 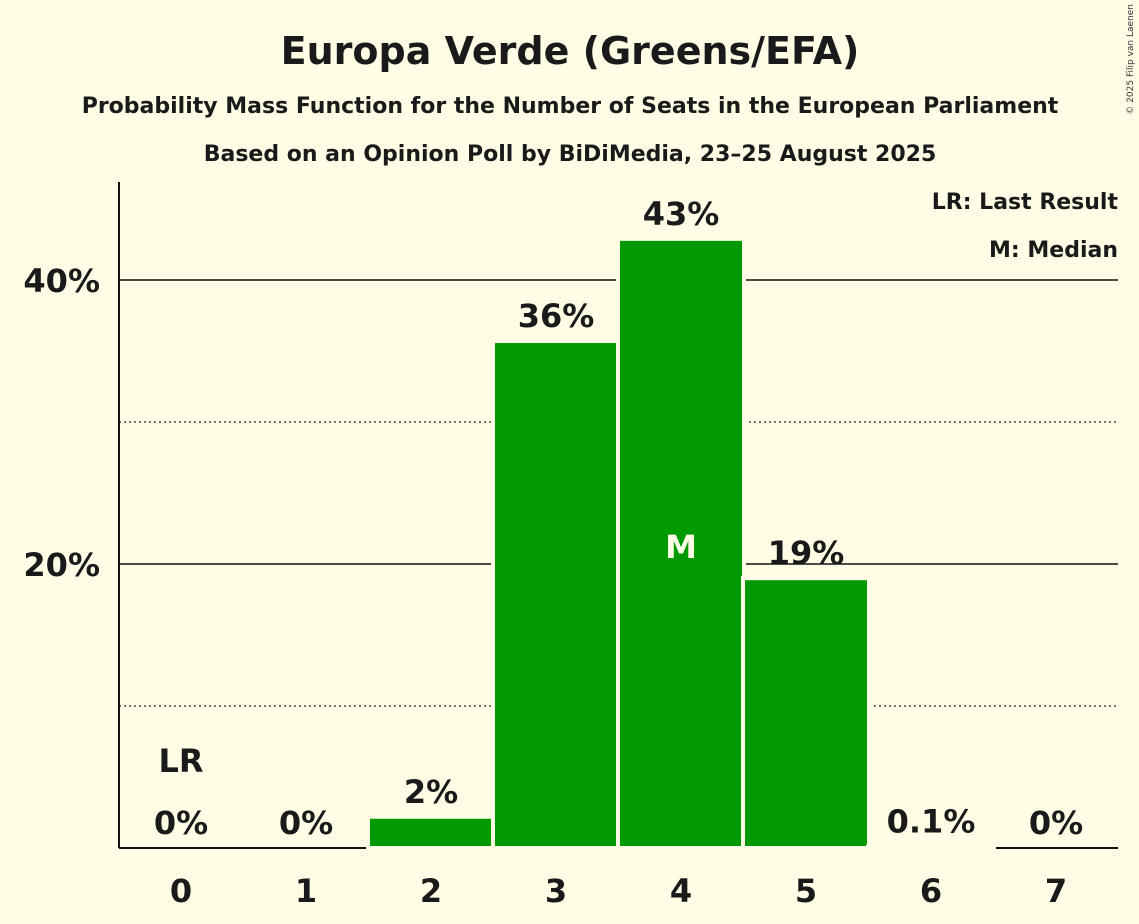 What do you see at coordinates (806, 891) in the screenshot?
I see `x-tick-label: 5` at bounding box center [806, 891].